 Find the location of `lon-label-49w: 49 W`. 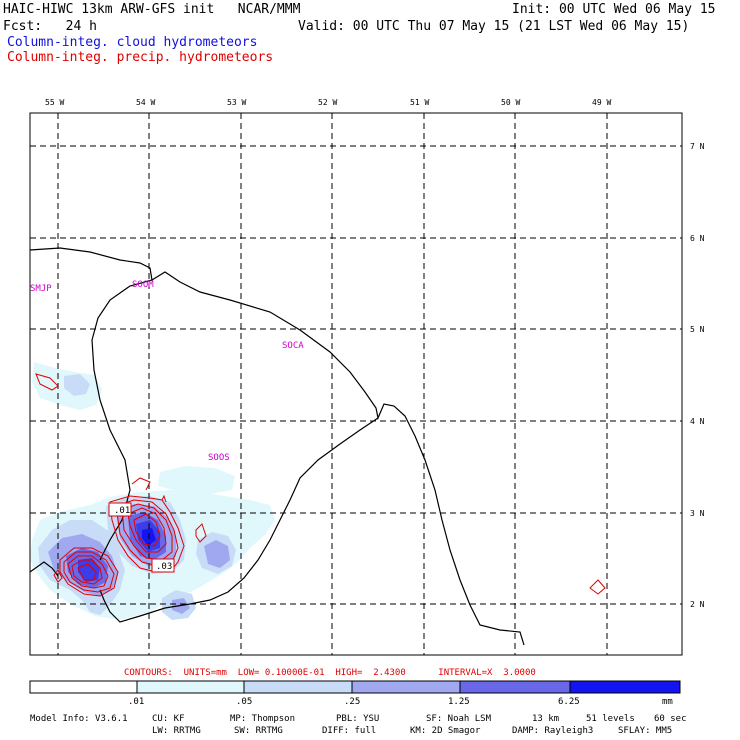

lon-label-49w: 49 W is located at coordinates (602, 102).